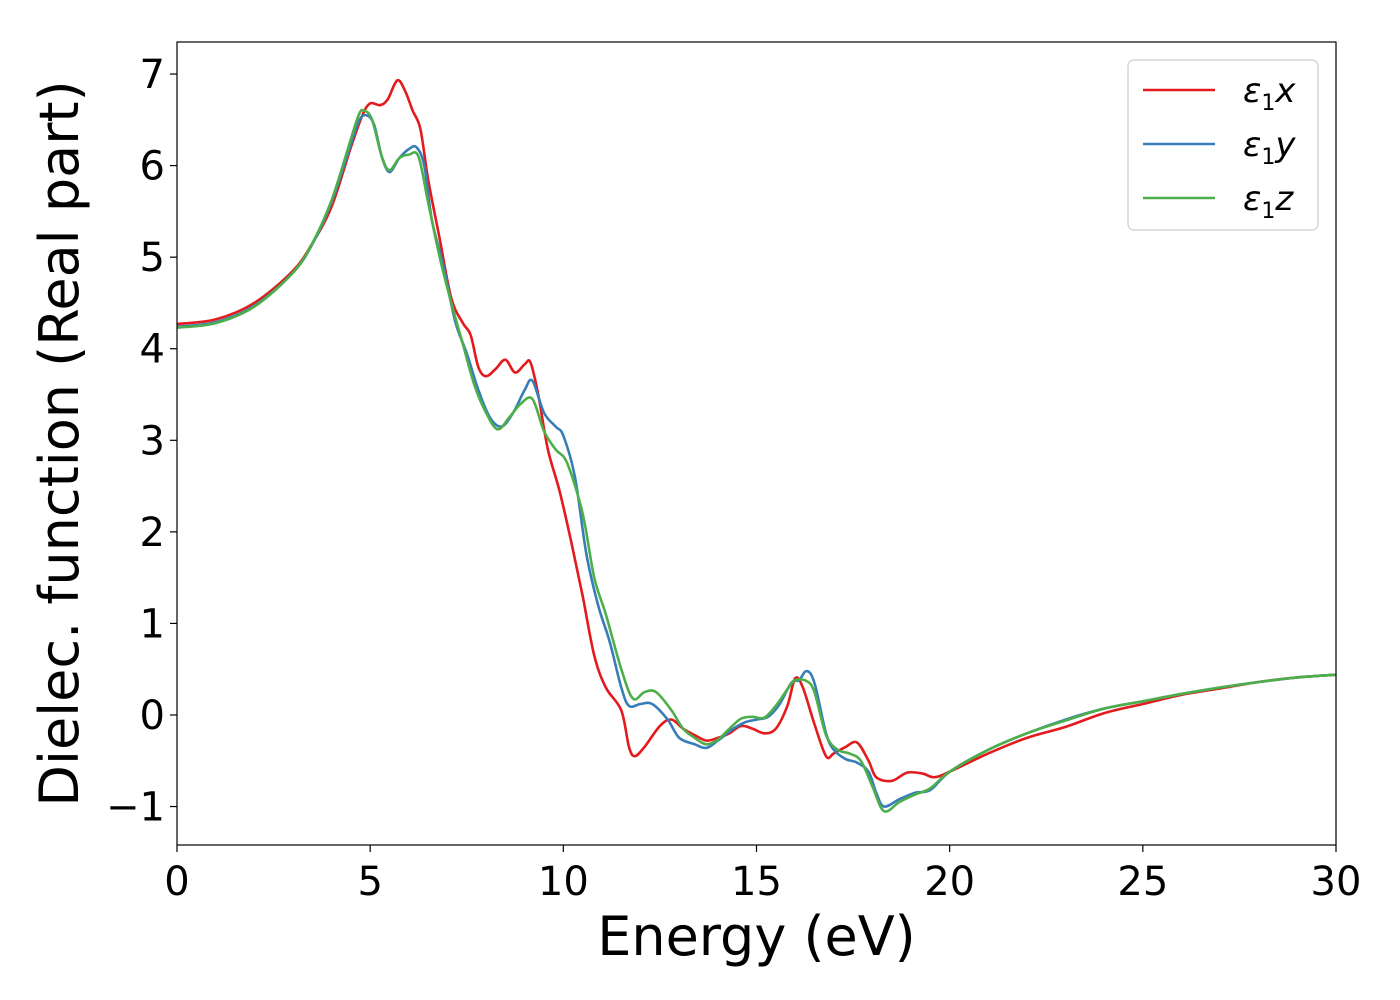 Image resolution: width=1400 pixels, height=1000 pixels. What do you see at coordinates (135, 808) in the screenshot?
I see `y-tick-label: −1` at bounding box center [135, 808].